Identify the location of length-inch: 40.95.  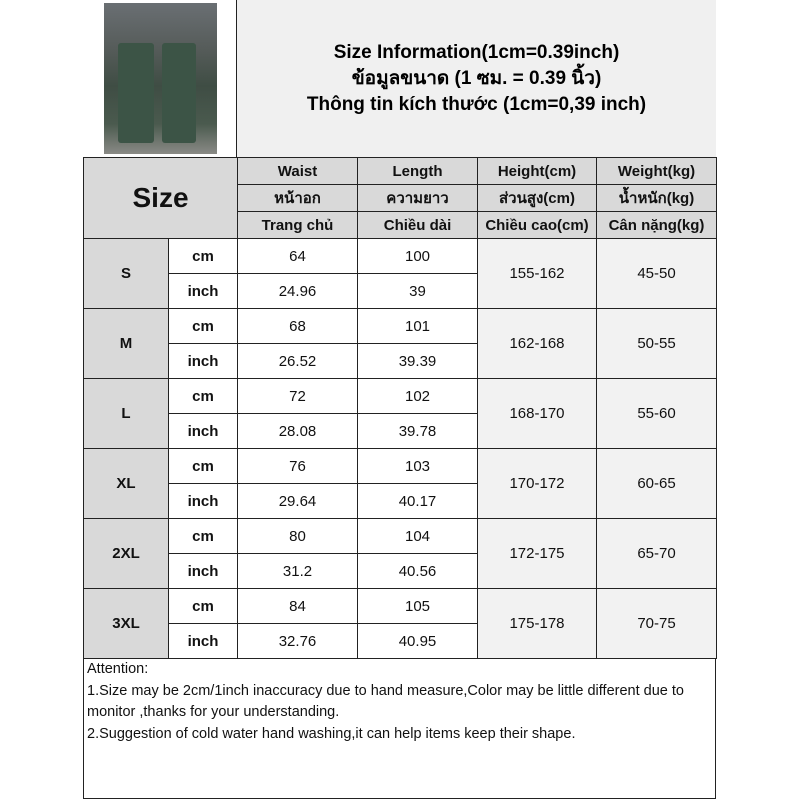
(417, 641).